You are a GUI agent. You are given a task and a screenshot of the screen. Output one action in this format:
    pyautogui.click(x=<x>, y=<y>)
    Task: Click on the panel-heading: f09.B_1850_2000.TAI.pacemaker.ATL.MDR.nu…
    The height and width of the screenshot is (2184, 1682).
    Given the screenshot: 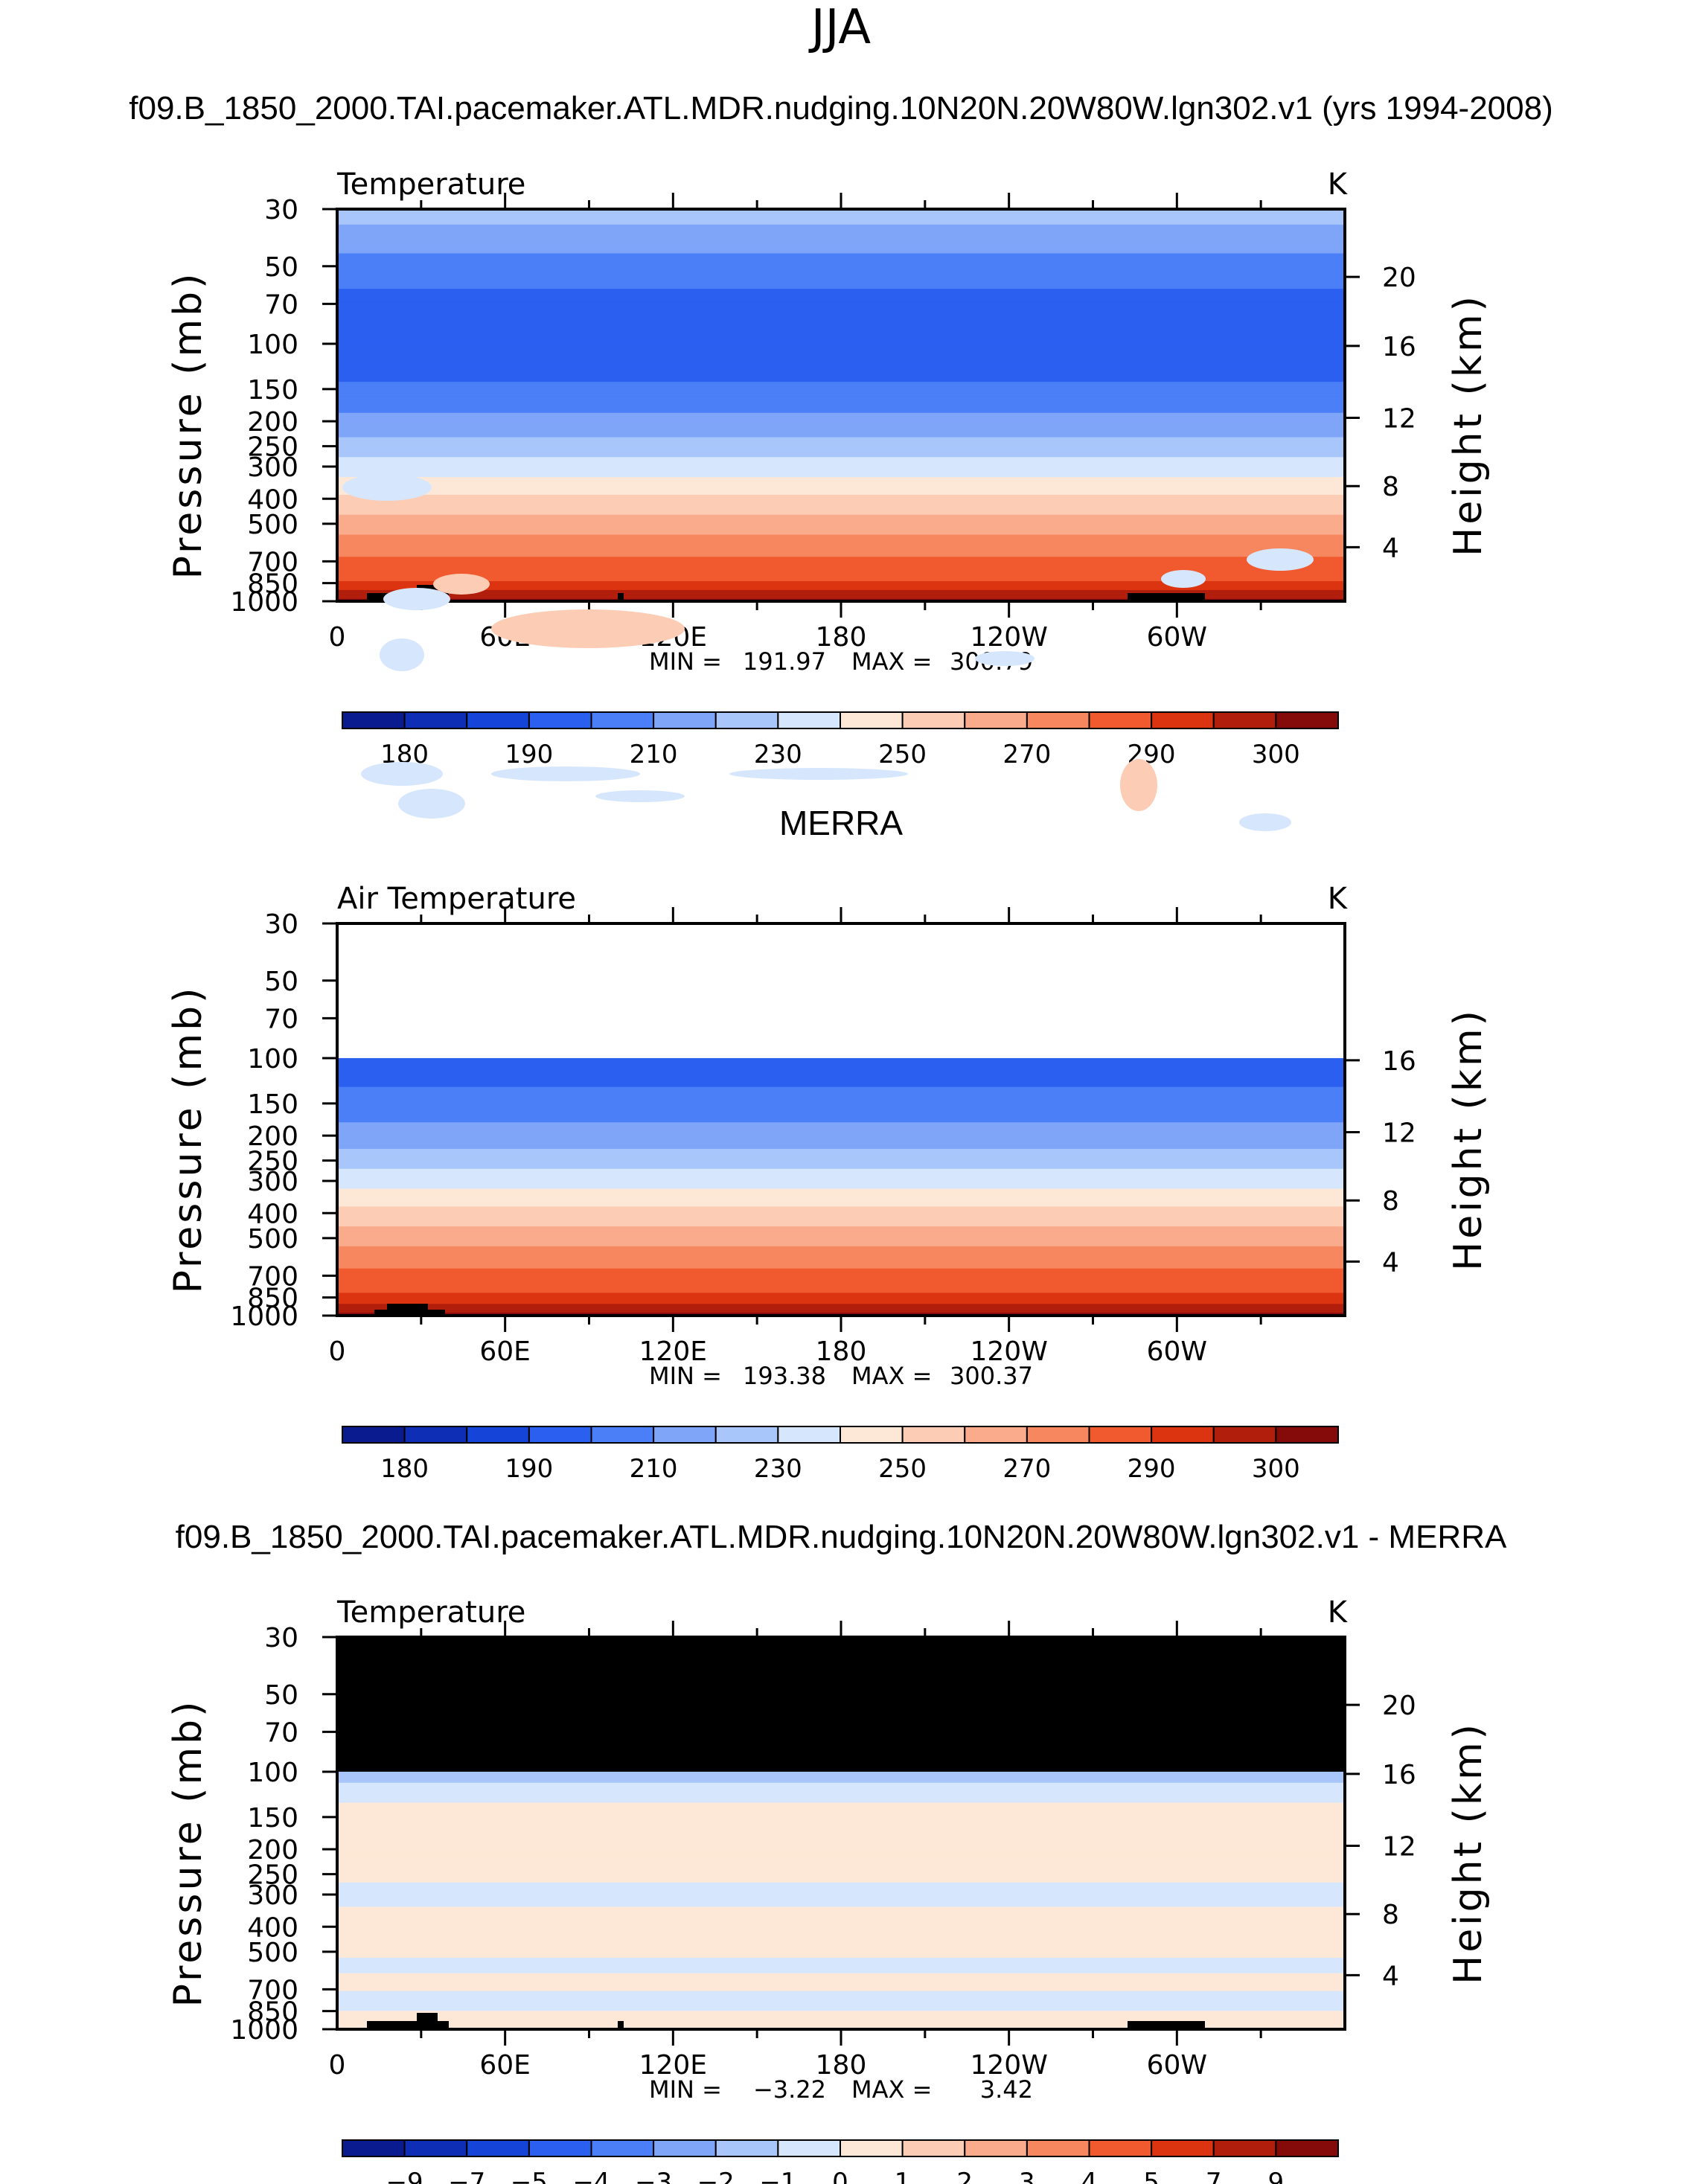 What is the action you would take?
    pyautogui.click(x=841, y=109)
    